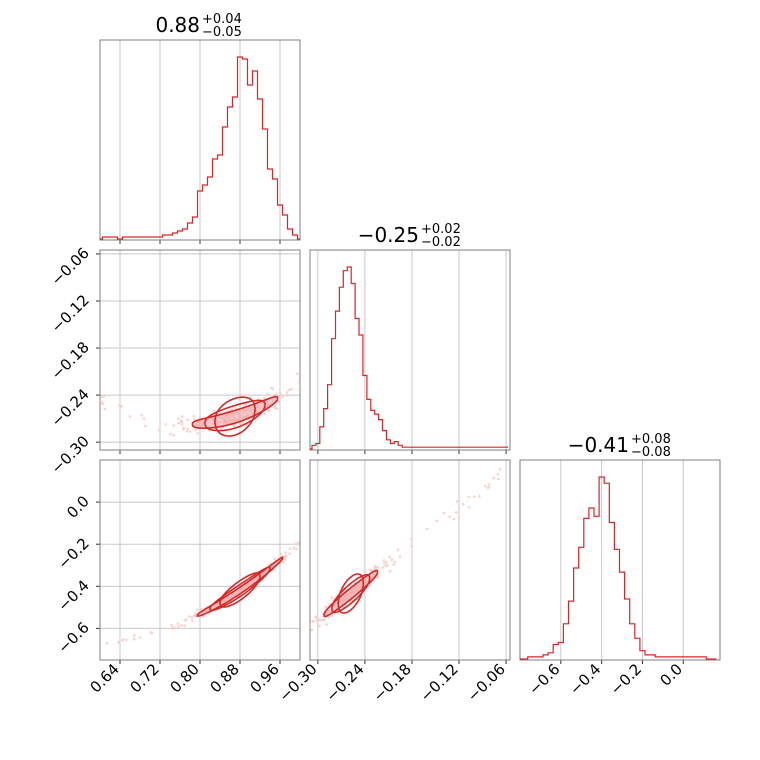  I want to click on p2-vs-p1-xticklabel: −0.24, so click(344, 682).